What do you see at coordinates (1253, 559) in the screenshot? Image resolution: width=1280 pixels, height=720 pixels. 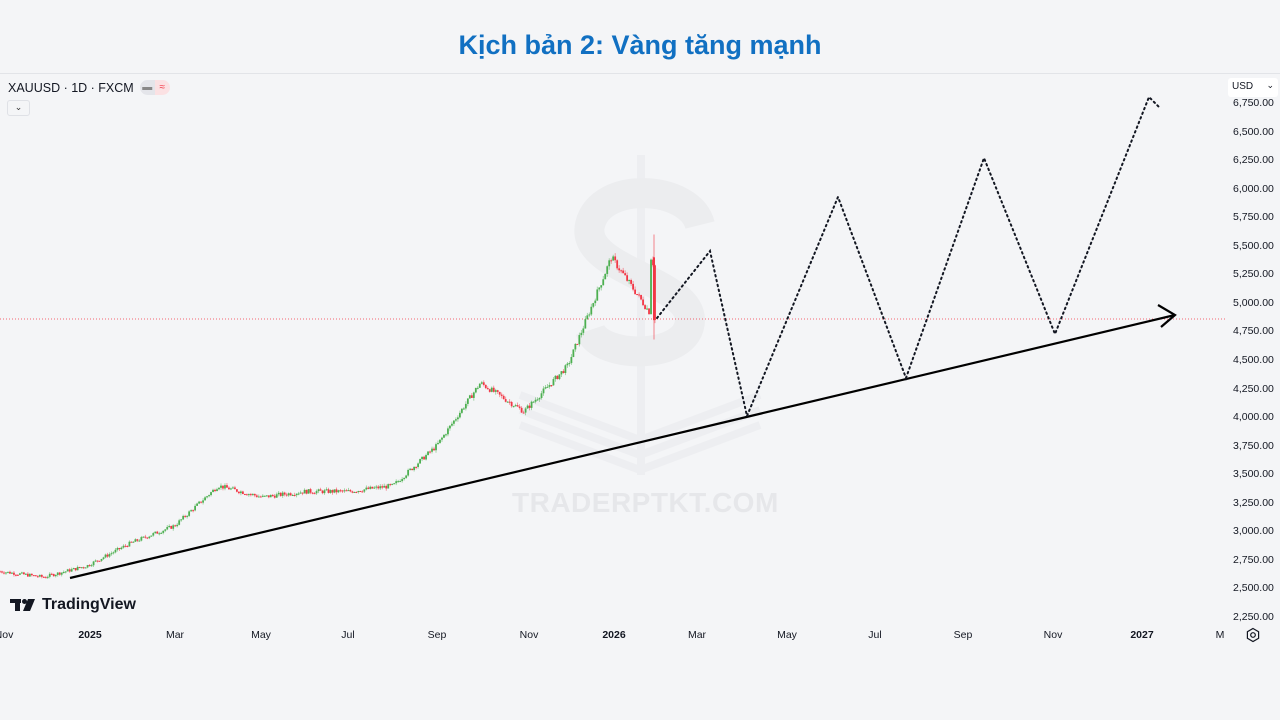 I see `price-tick-label: 2,750.00` at bounding box center [1253, 559].